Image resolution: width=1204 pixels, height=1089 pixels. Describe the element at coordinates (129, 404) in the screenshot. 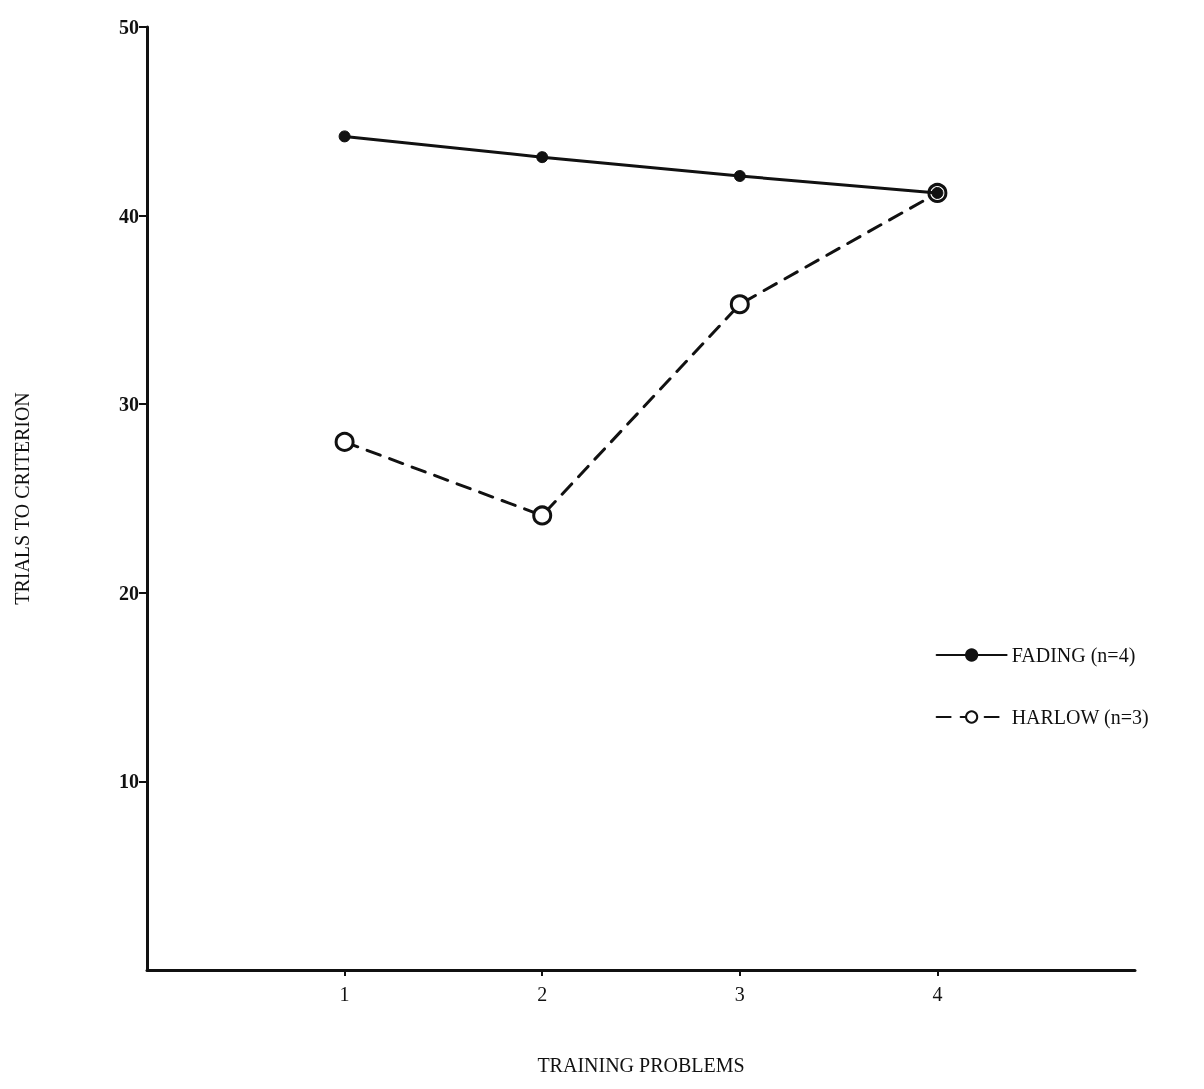

I see `y-tick-label: 30` at that location.